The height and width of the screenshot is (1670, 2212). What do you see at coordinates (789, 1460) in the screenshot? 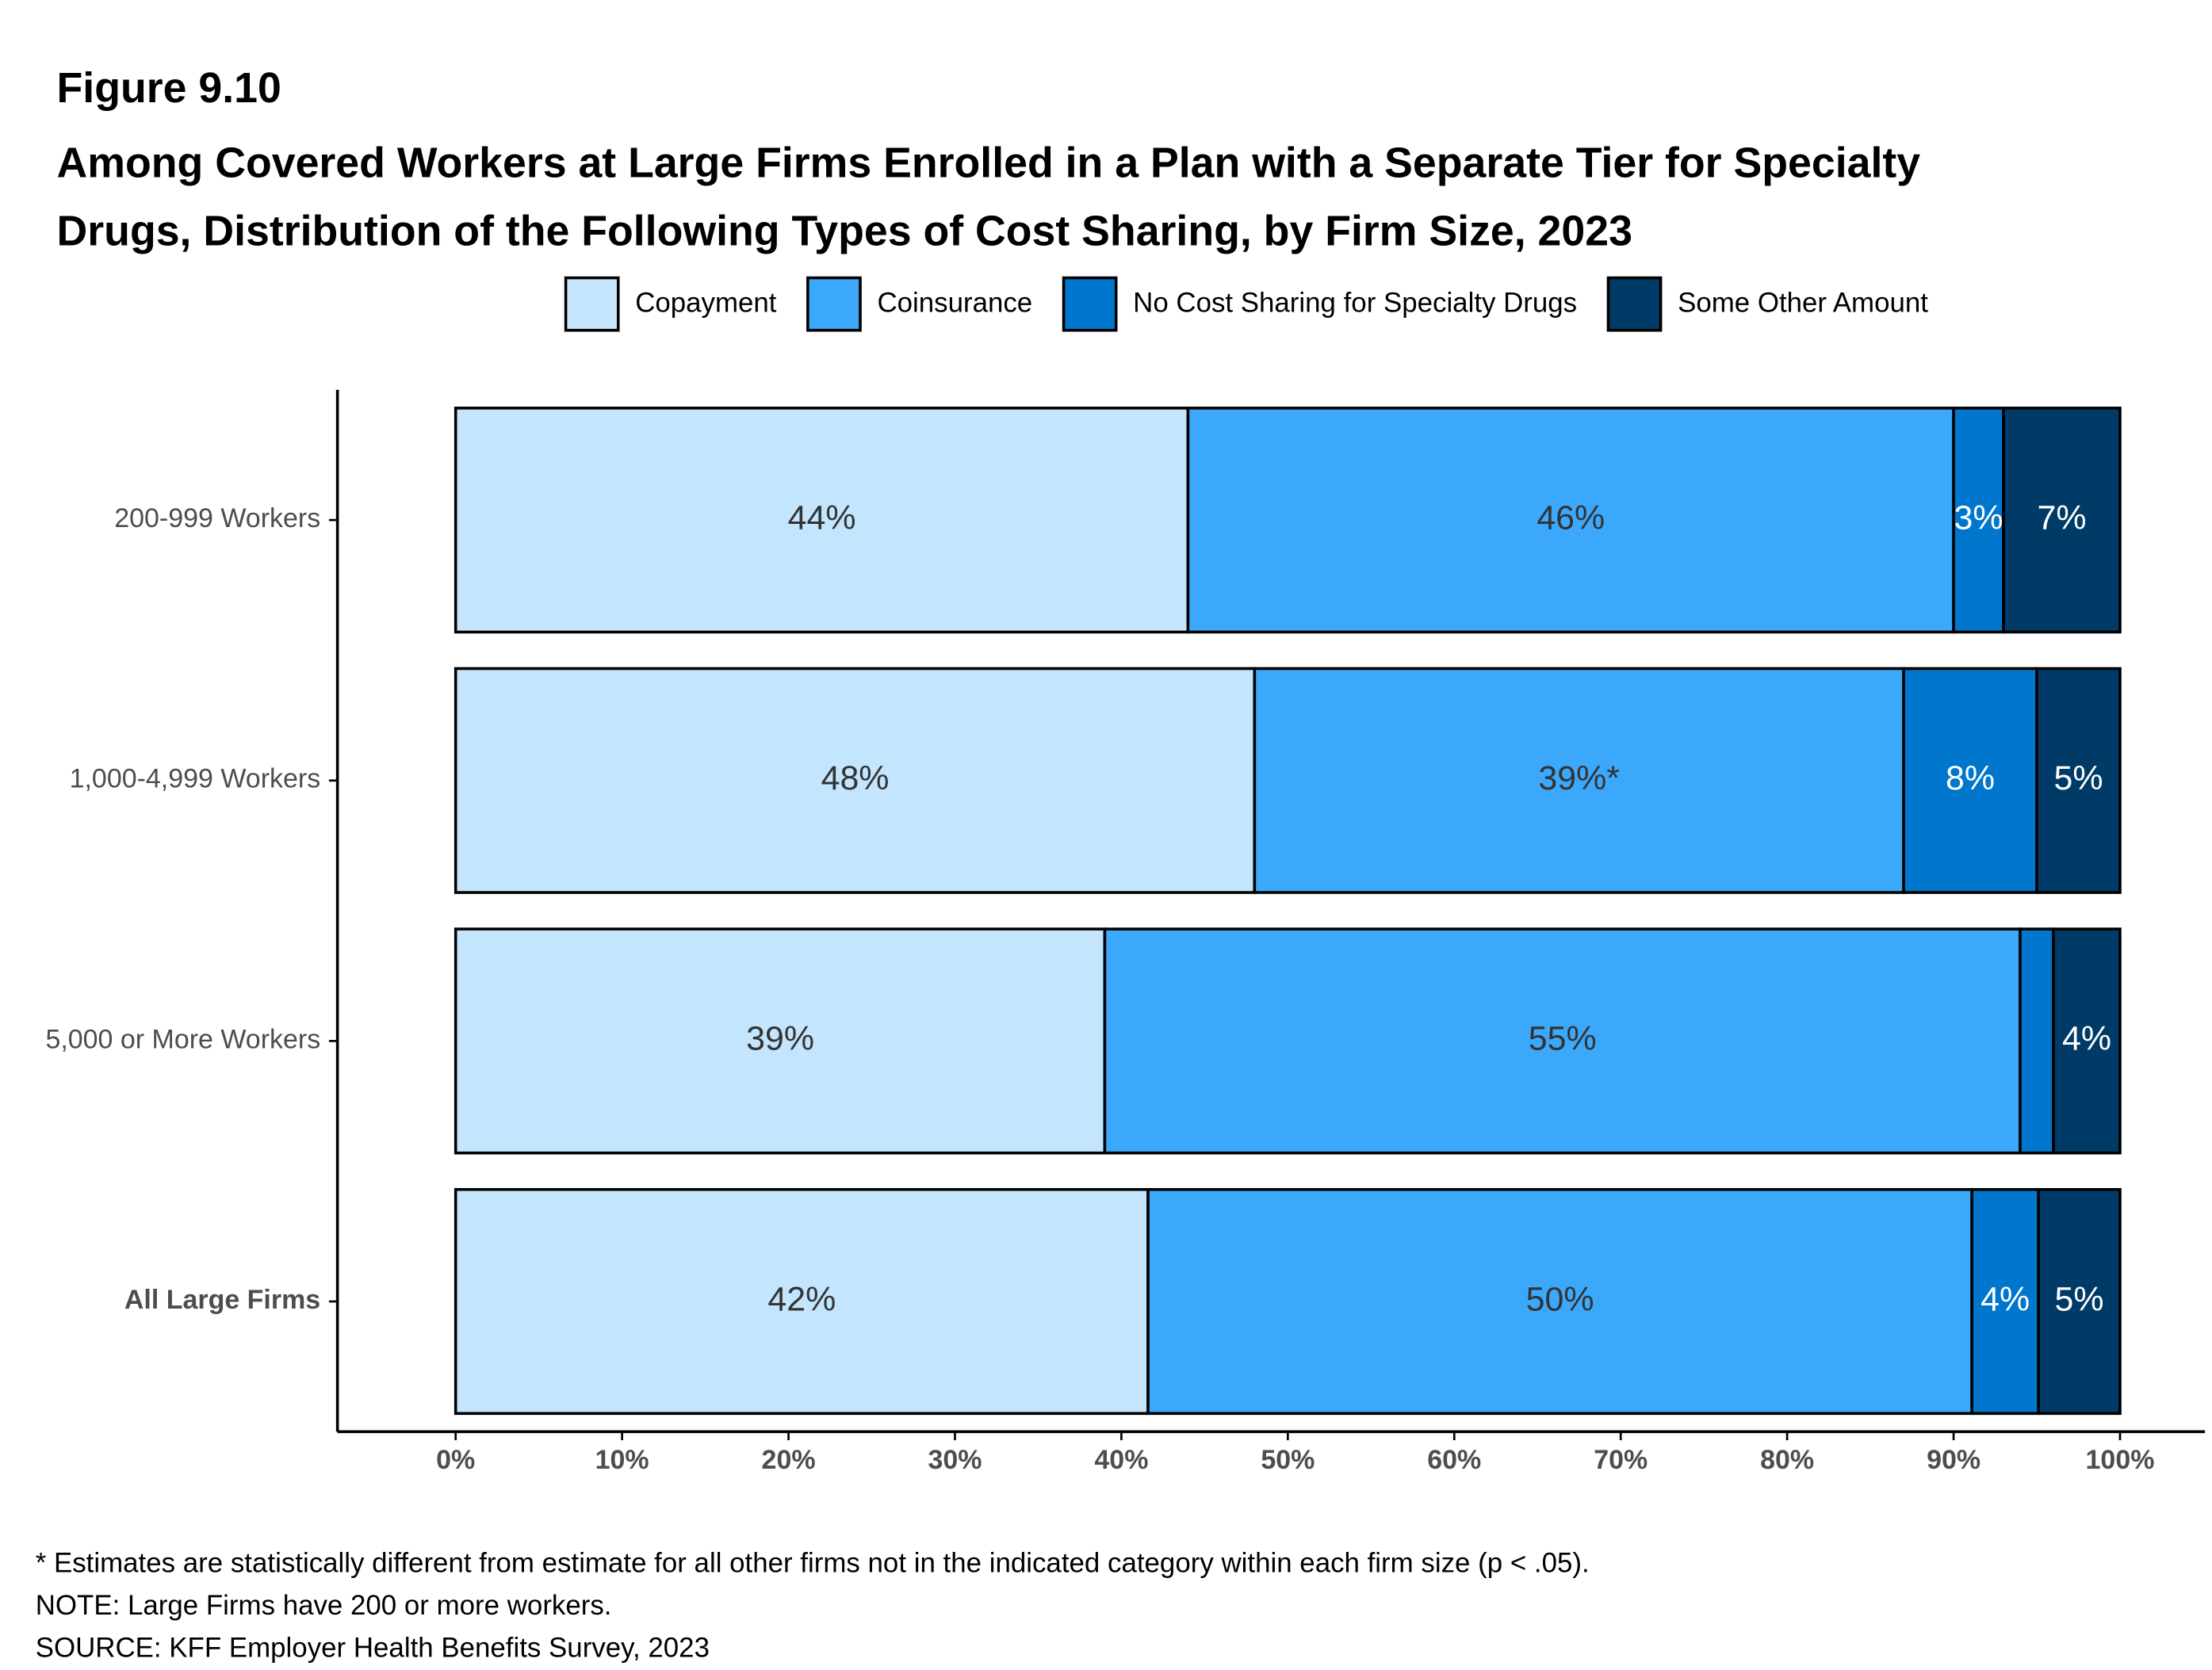
I see `x-tick-label: 20%` at bounding box center [789, 1460].